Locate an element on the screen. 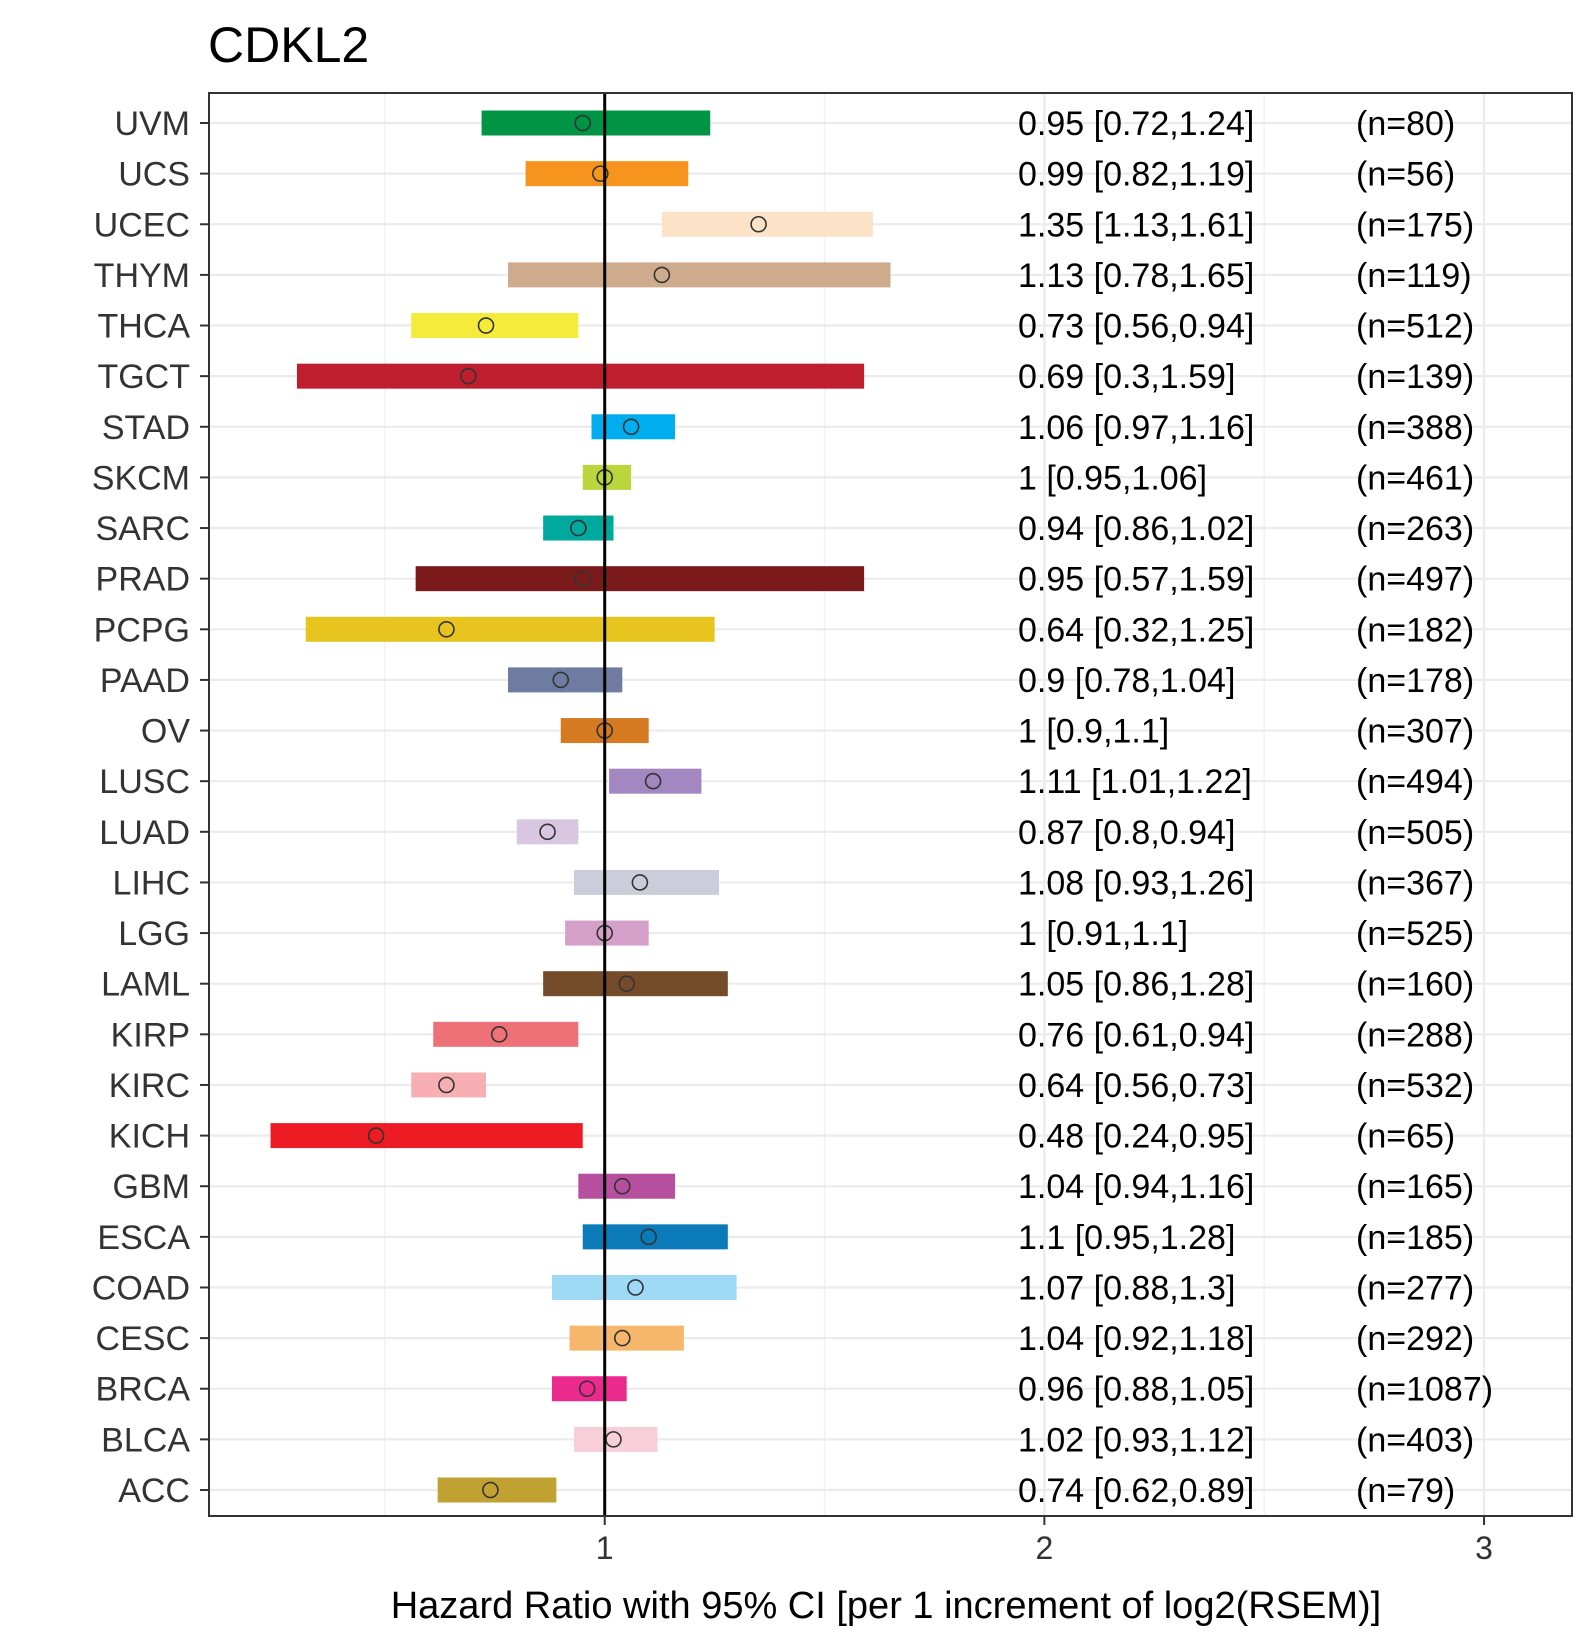 The height and width of the screenshot is (1650, 1590). hr-point-kirc is located at coordinates (446, 1085).